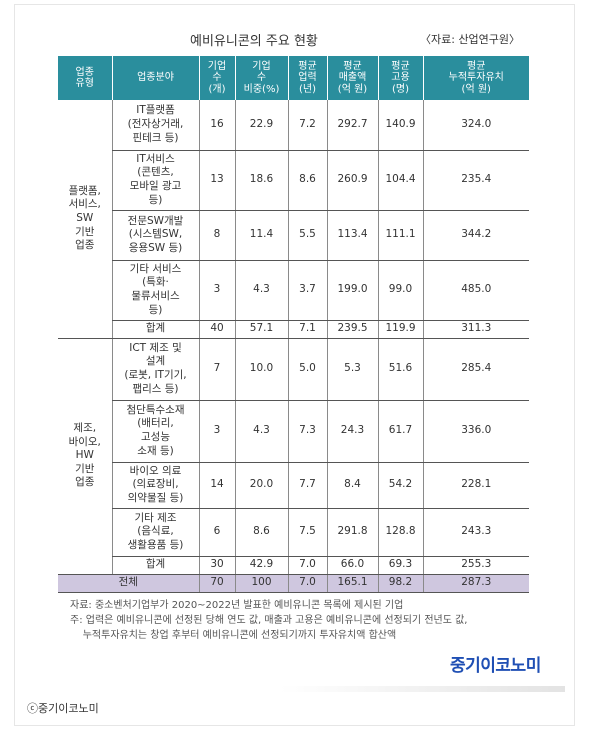 The image size is (593, 733). What do you see at coordinates (400, 431) in the screenshot?
I see `employ-cell: 61.7` at bounding box center [400, 431].